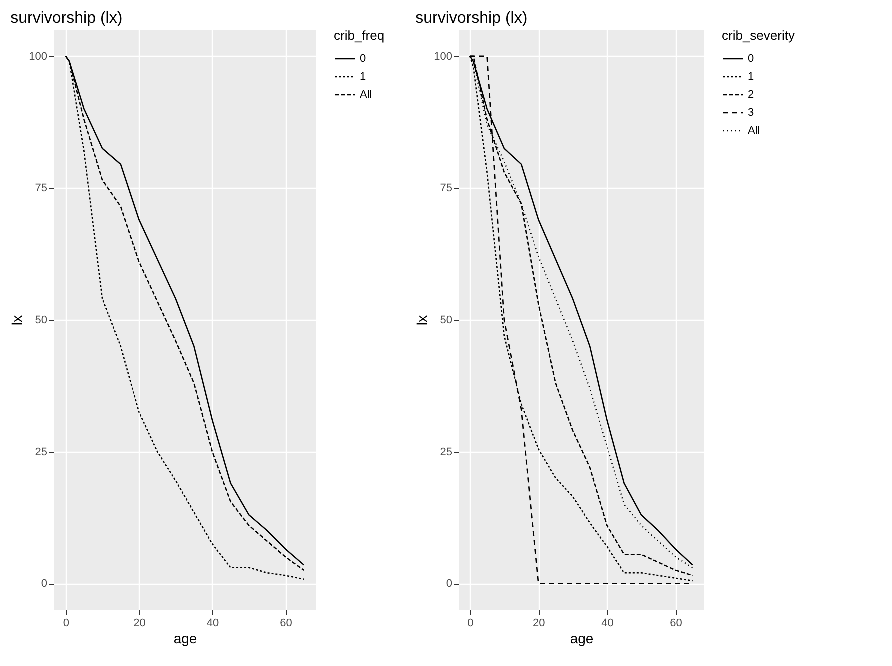 This screenshot has width=892, height=666. Describe the element at coordinates (359, 35) in the screenshot. I see `legend-title: crib_freq` at that location.